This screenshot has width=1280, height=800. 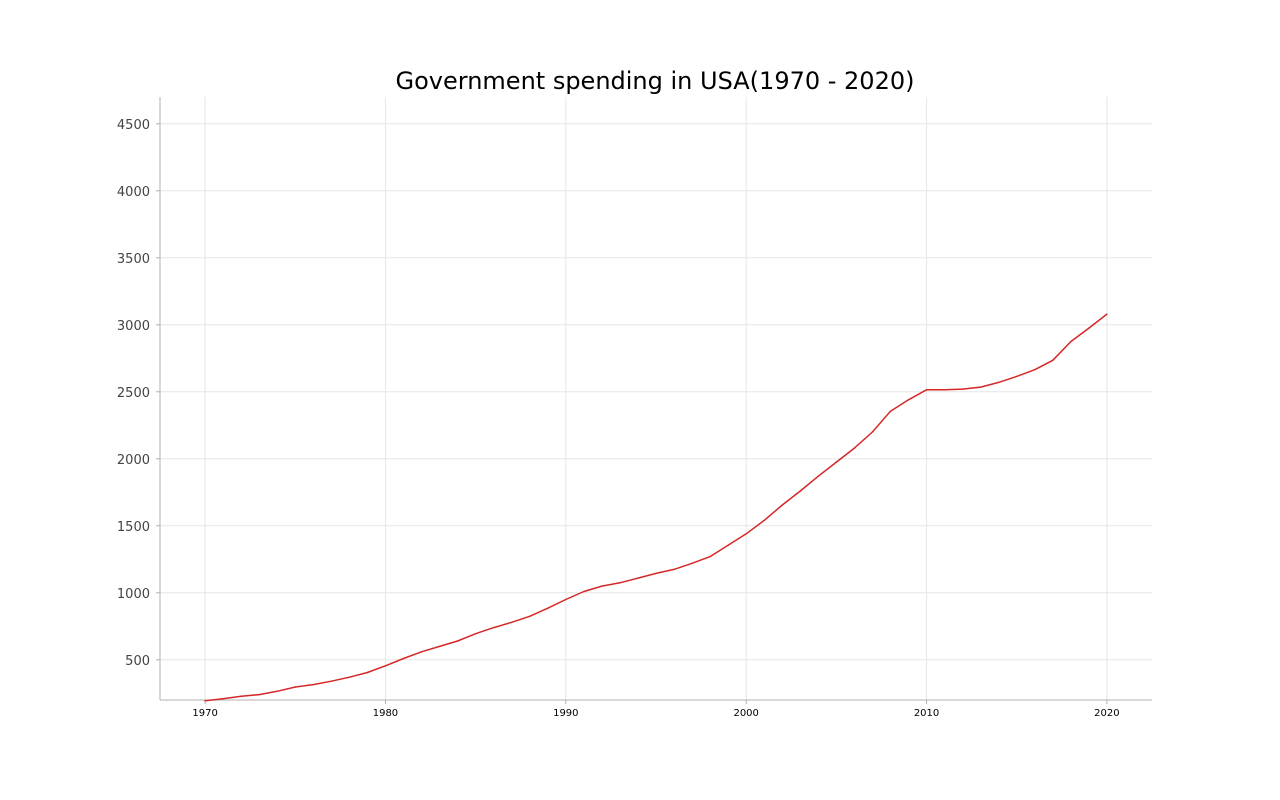 What do you see at coordinates (926, 713) in the screenshot?
I see `x-tick-label: 2010` at bounding box center [926, 713].